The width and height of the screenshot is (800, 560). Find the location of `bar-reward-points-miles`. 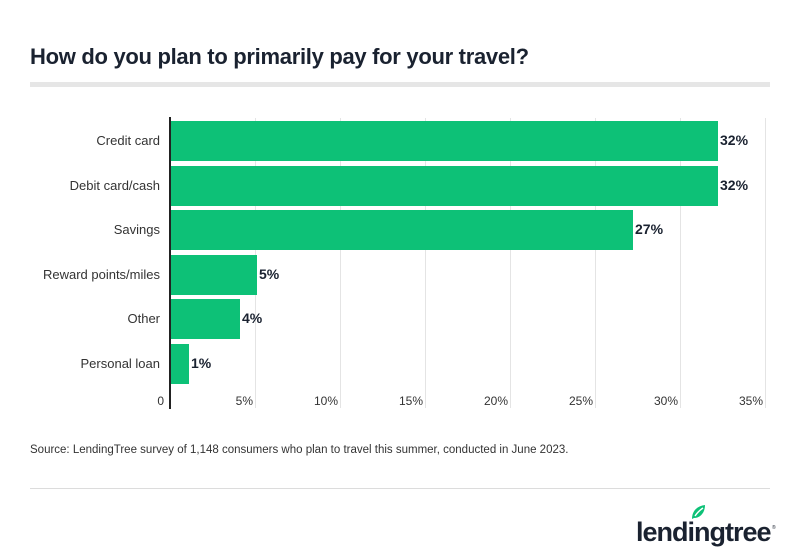

bar-reward-points-miles is located at coordinates (214, 274).